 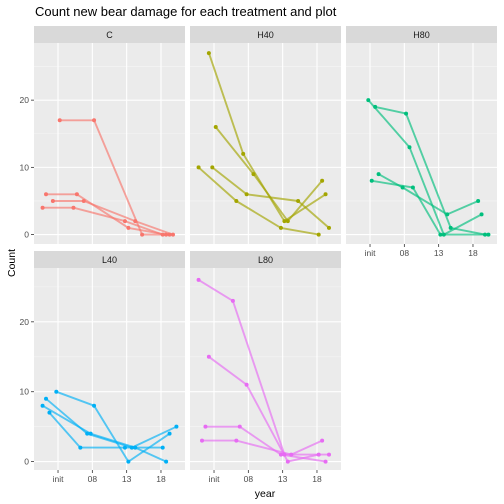 I want to click on facet-strip-label: L80, so click(x=265, y=260).